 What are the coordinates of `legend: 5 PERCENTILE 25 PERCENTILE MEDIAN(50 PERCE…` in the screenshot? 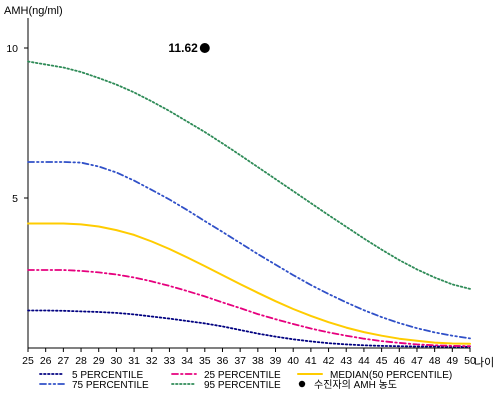 It's located at (245, 380).